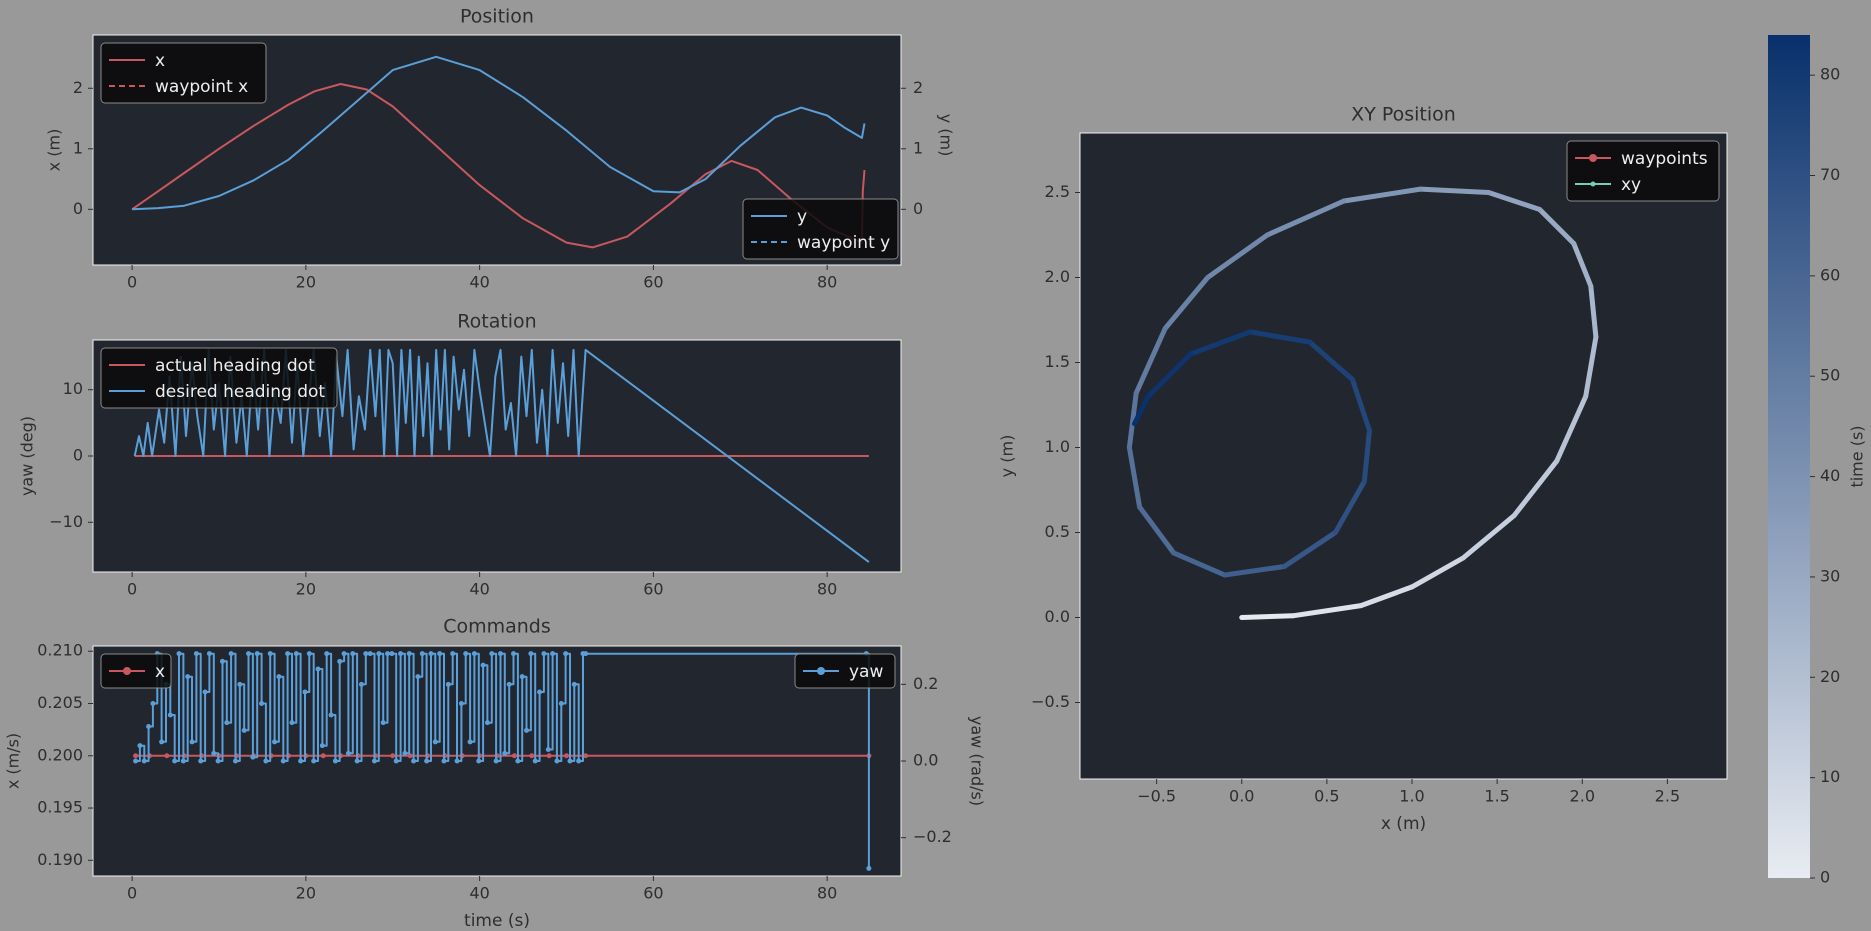 Image resolution: width=1871 pixels, height=931 pixels. Describe the element at coordinates (60, 807) in the screenshot. I see `y-tick-label-commands: 0.195` at that location.